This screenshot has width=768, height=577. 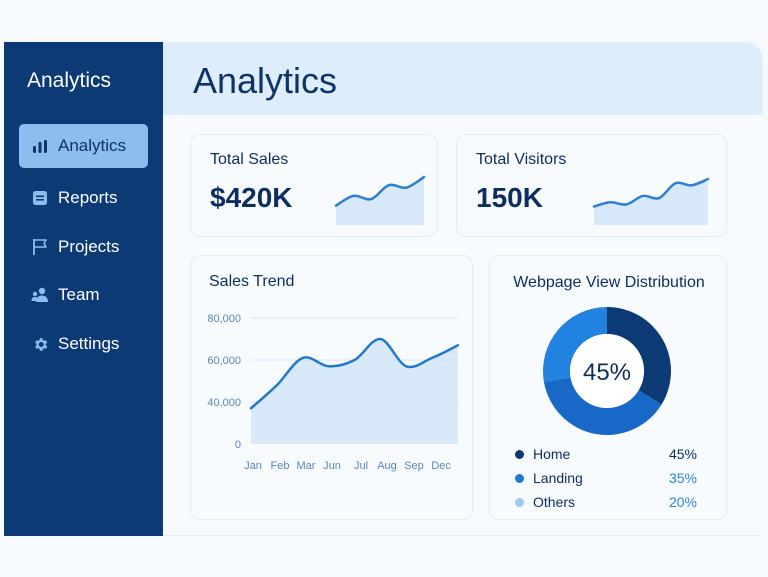 What do you see at coordinates (361, 466) in the screenshot?
I see `x-tick-label: Jul` at bounding box center [361, 466].